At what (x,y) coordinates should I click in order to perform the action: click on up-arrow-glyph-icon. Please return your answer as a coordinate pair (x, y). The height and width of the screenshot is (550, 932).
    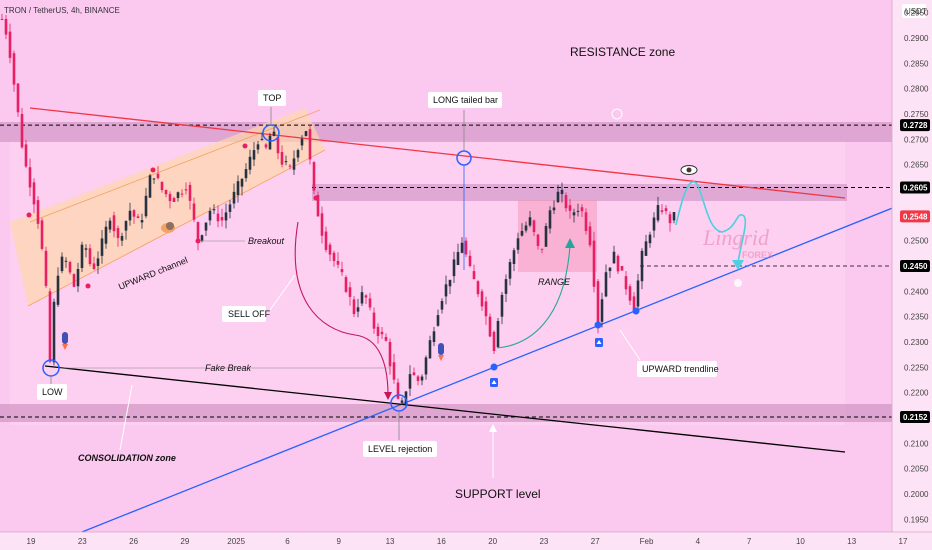
    Looking at the image, I should click on (599, 342).